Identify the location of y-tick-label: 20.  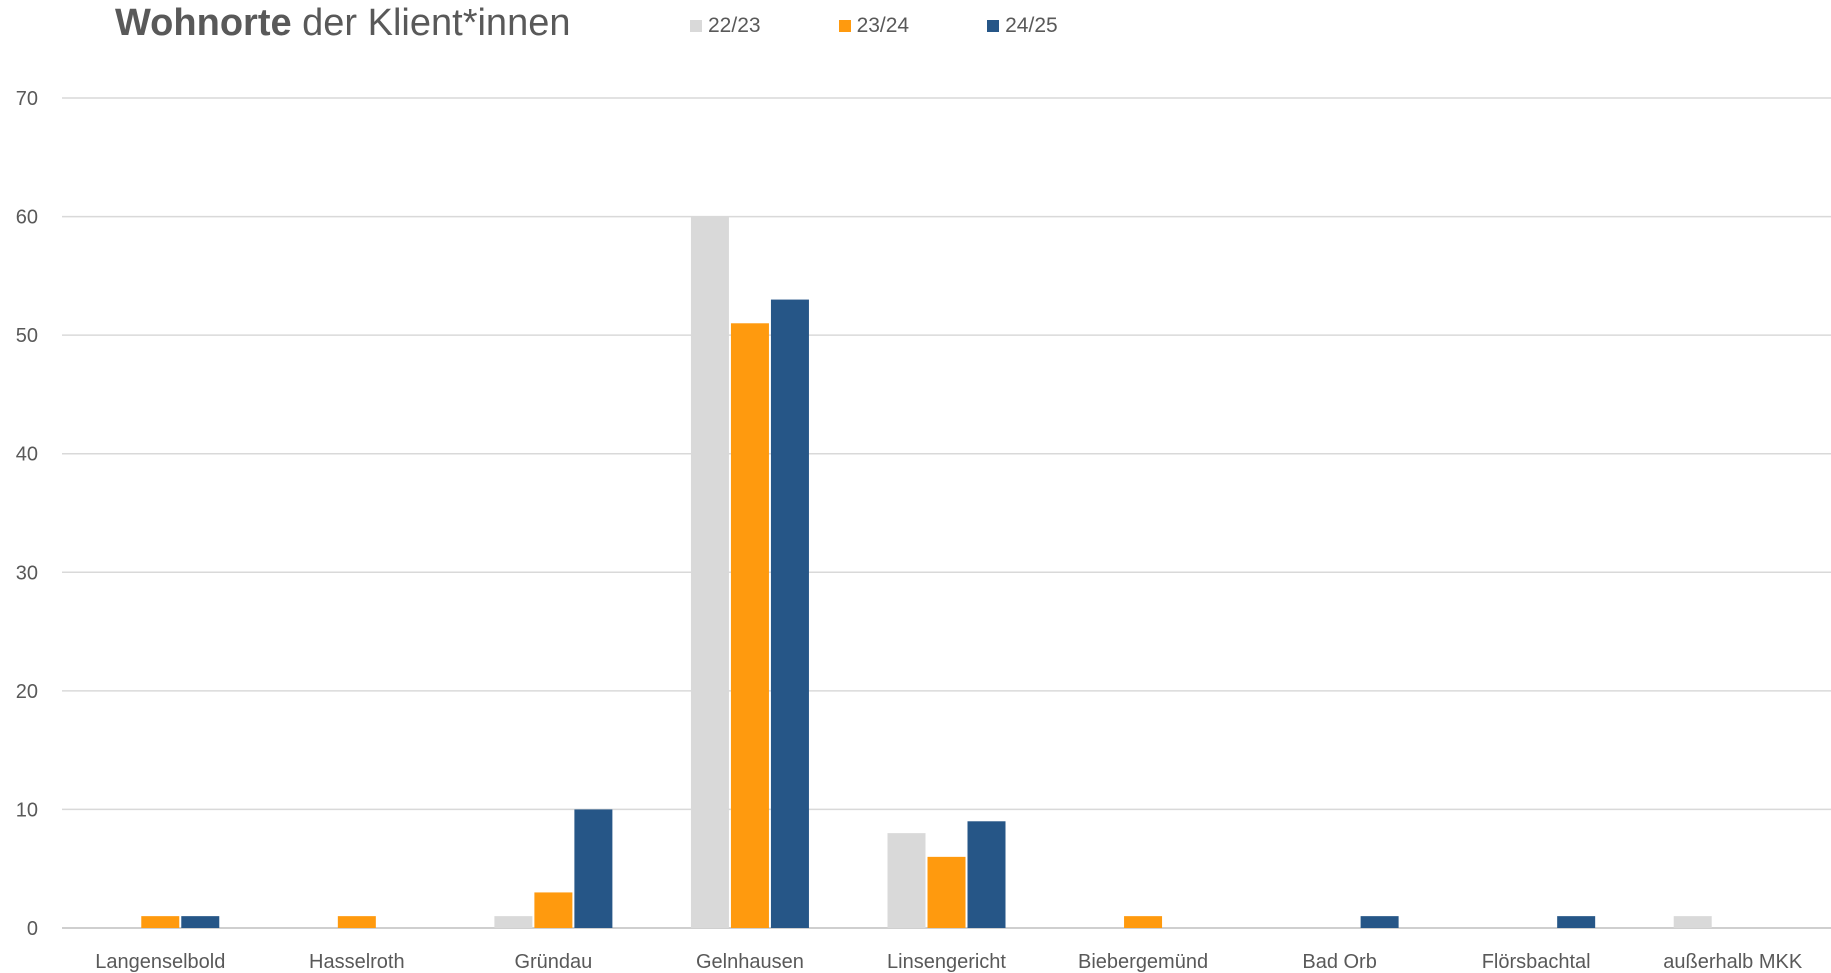
(27, 692).